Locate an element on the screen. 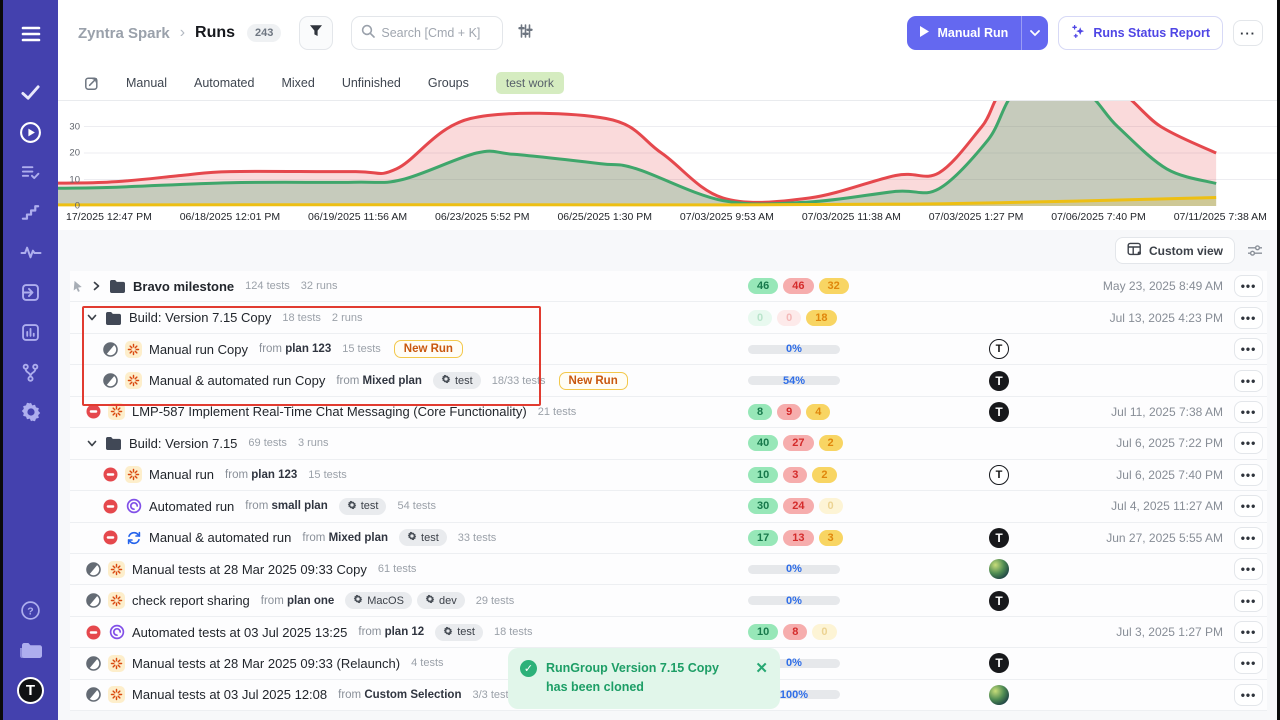  sidebar-item-projects is located at coordinates (31, 650).